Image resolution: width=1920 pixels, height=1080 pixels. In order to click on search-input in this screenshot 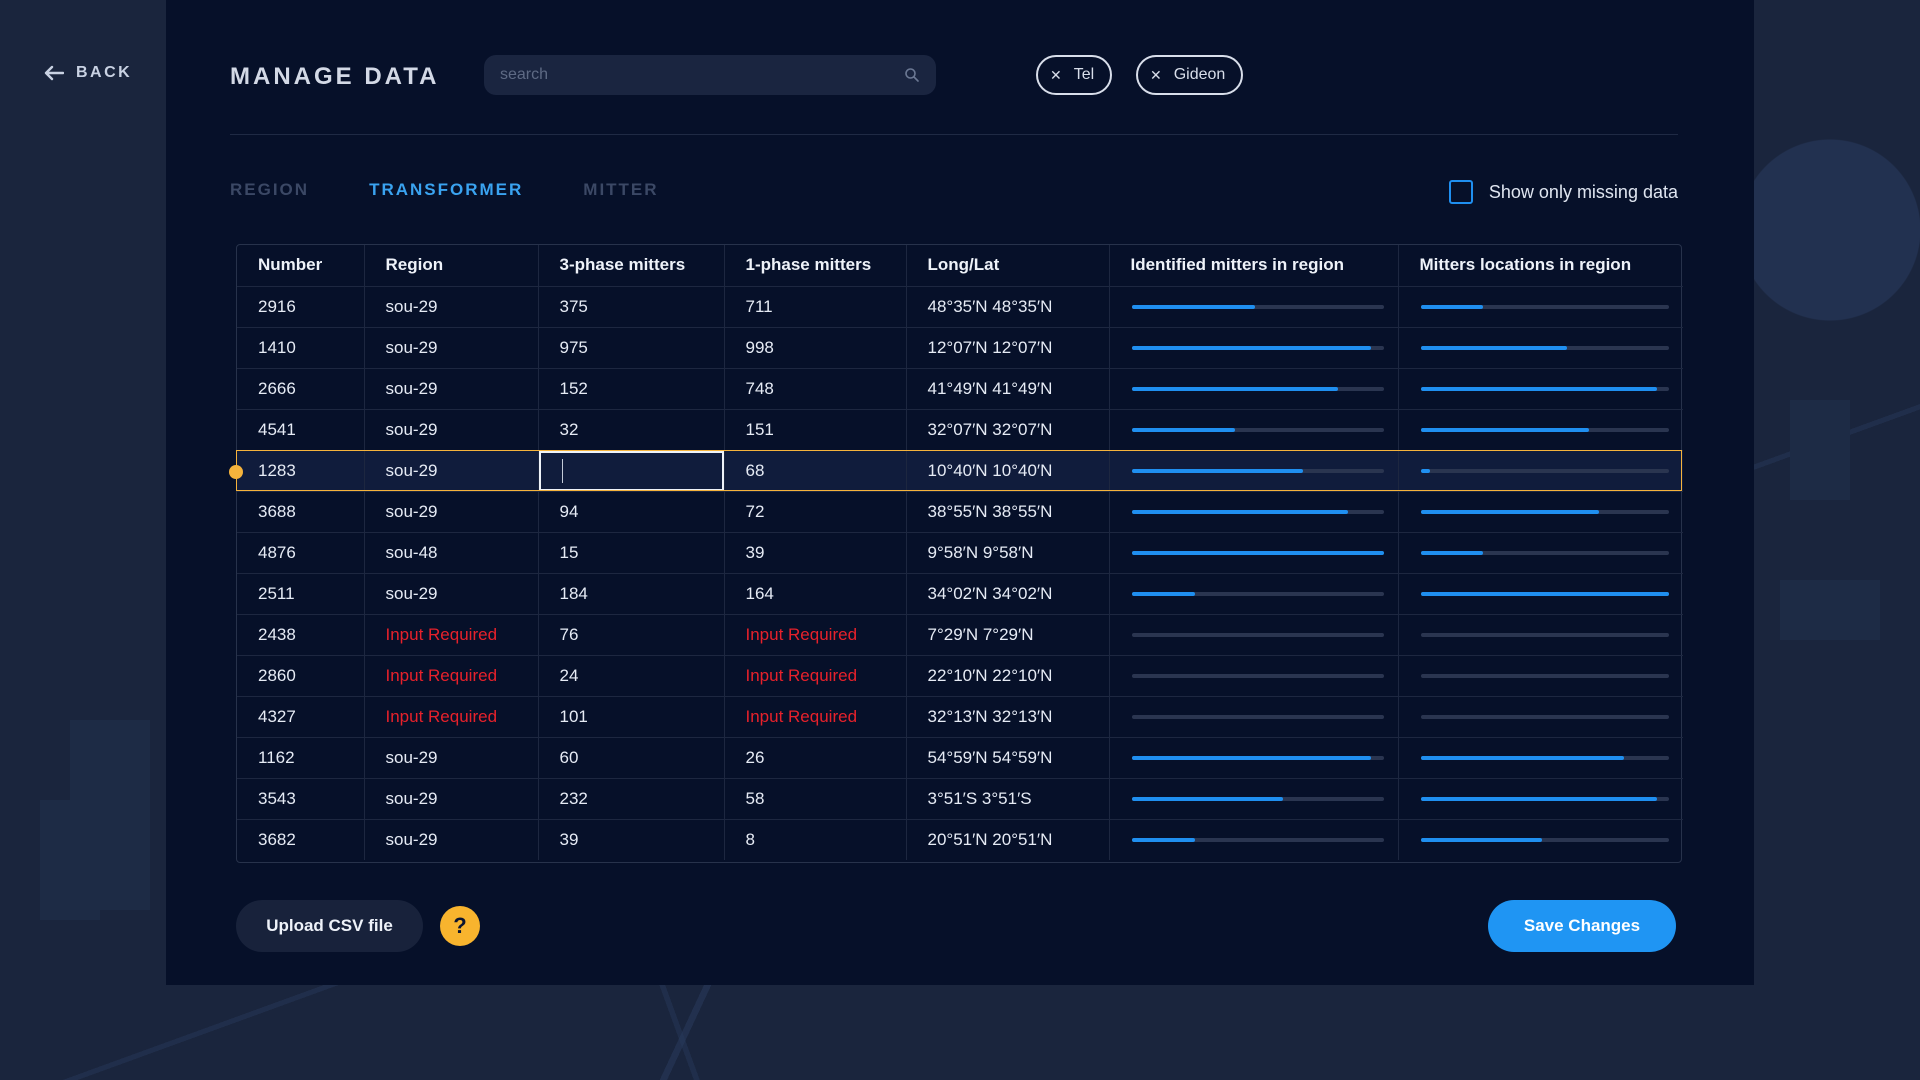, I will do `click(702, 75)`.